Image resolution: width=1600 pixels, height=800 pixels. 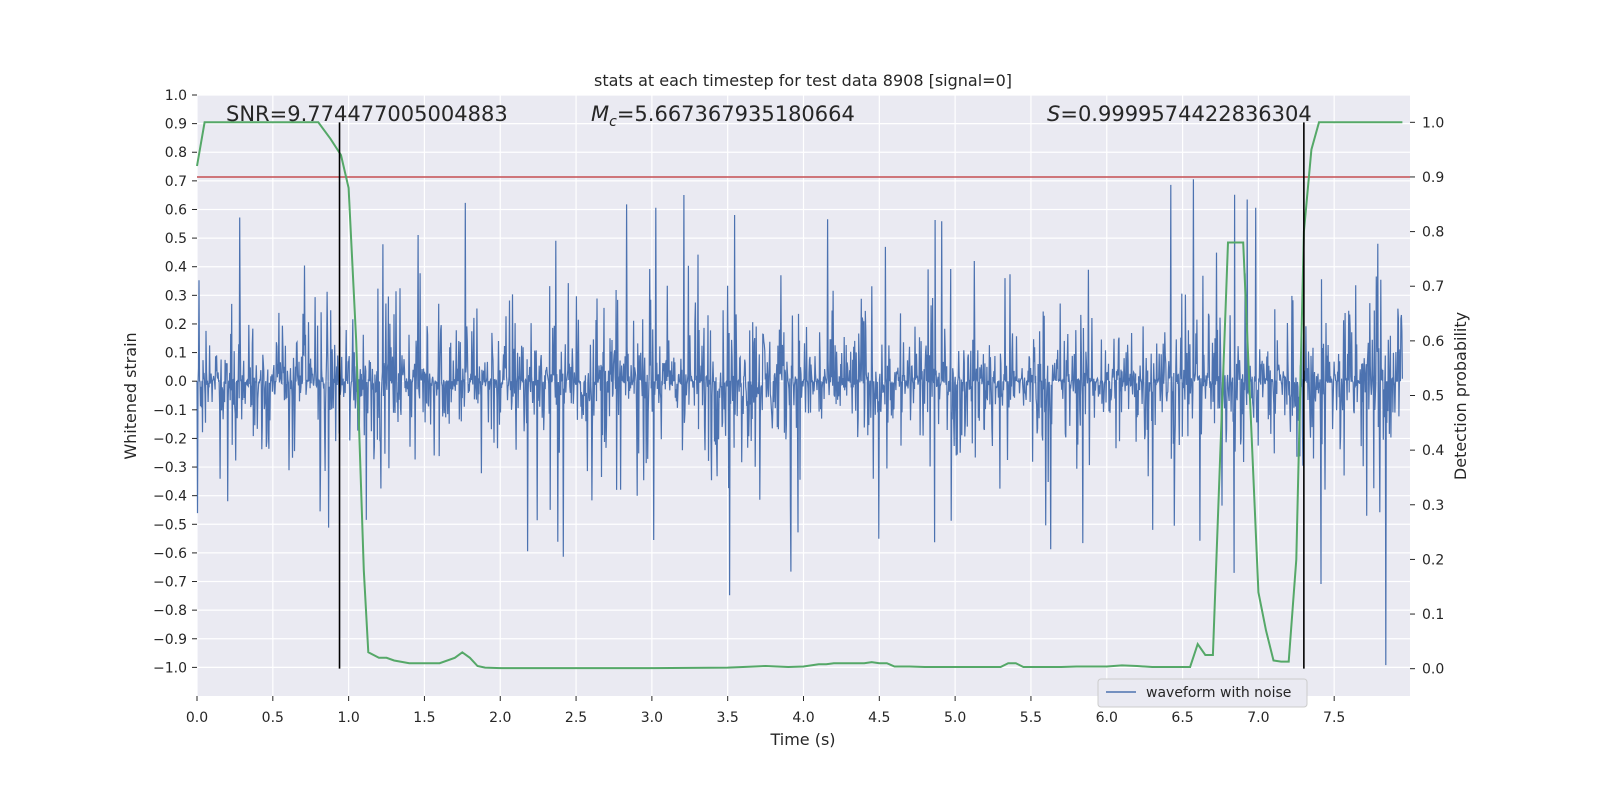 I want to click on y-left-tick-label: −0.3, so click(x=170, y=468).